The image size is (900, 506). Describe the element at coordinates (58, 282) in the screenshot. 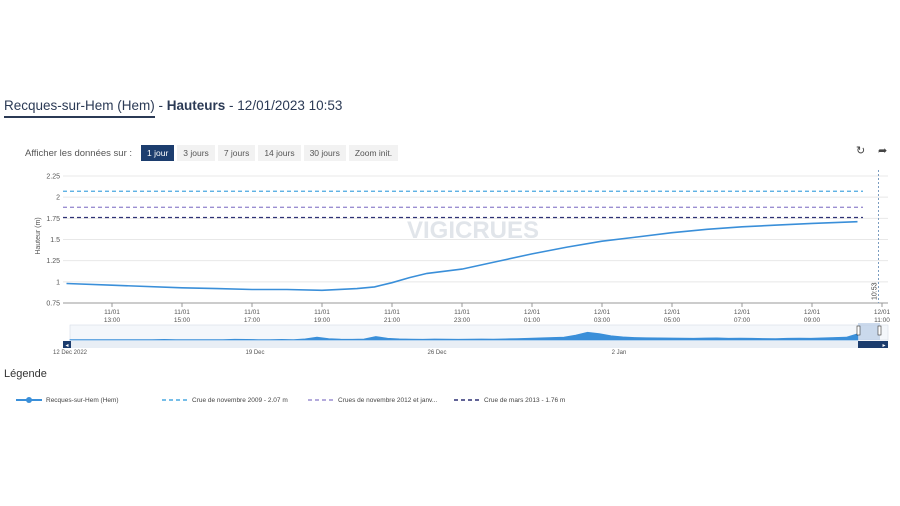

I see `y-tick-label: 1` at that location.